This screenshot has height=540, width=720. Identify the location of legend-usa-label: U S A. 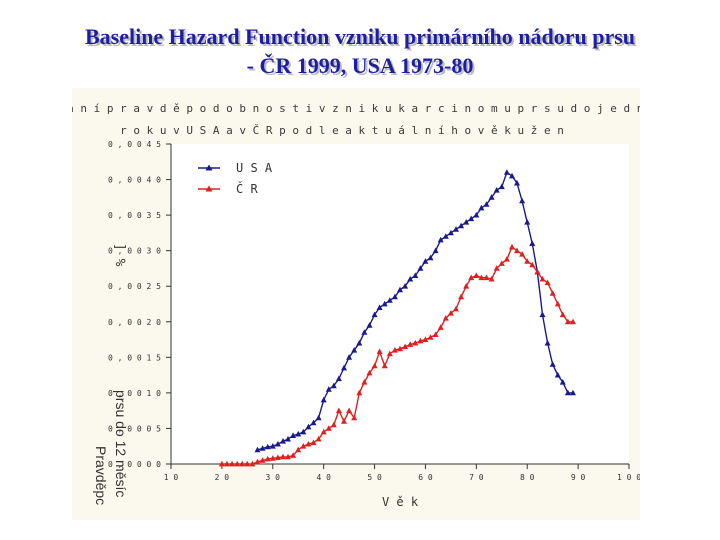
(254, 168).